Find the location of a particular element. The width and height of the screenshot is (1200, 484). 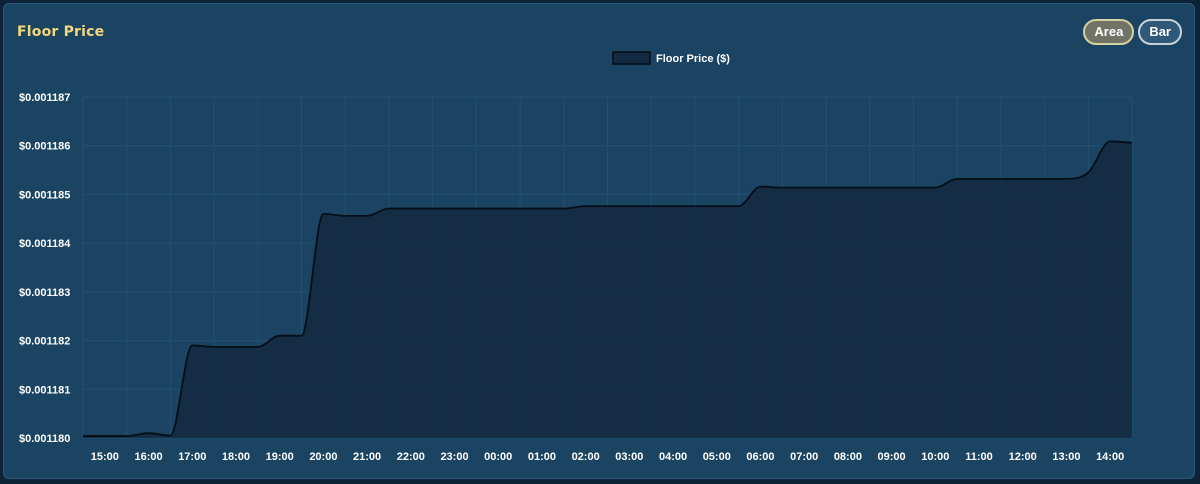

y-tick-label: $0.001181 is located at coordinates (44, 390).